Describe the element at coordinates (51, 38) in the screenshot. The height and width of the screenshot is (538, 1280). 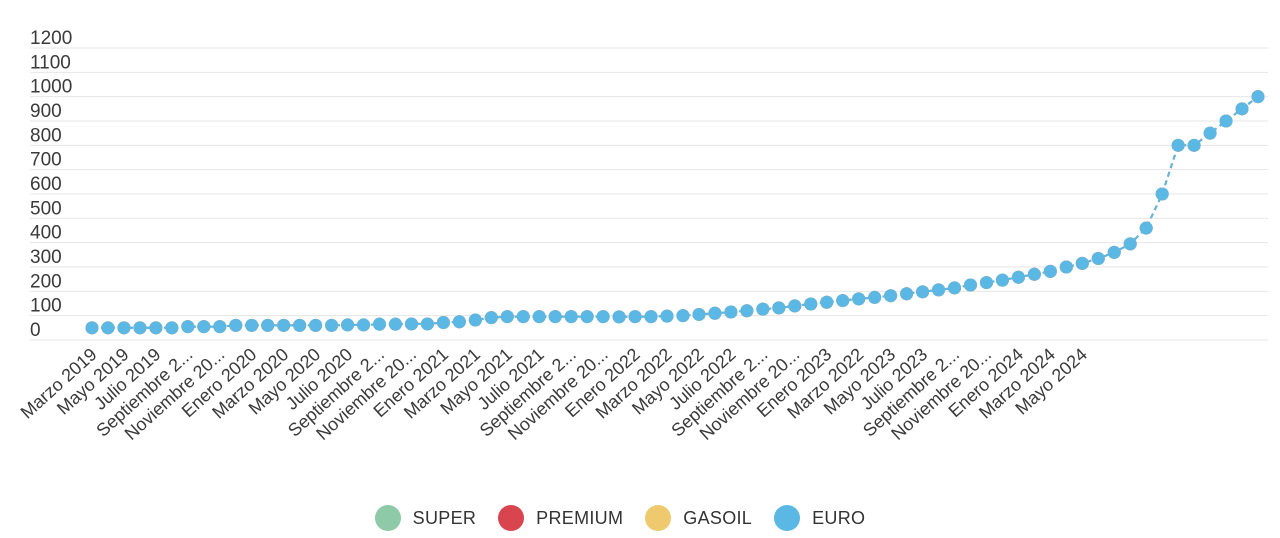
I see `y-tick-label: 1200` at that location.